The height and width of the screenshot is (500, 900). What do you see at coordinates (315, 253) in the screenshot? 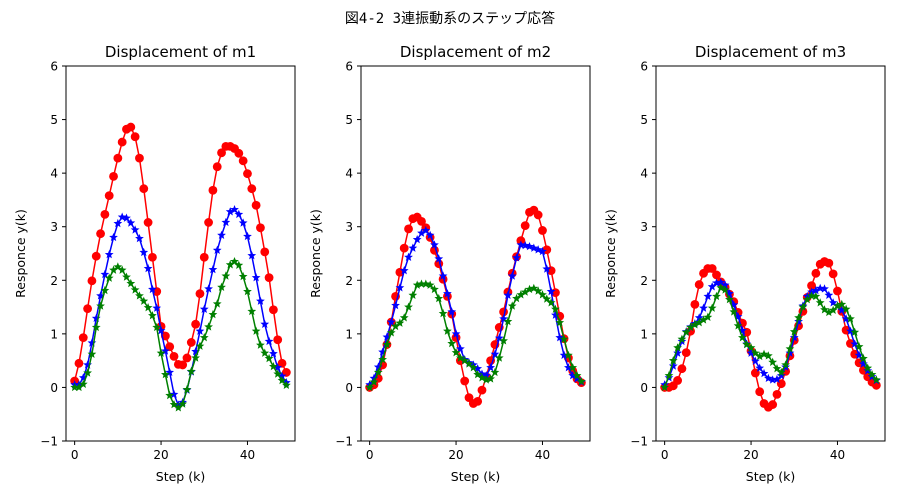
I see `y-axis-label: Responce y(k)` at bounding box center [315, 253].